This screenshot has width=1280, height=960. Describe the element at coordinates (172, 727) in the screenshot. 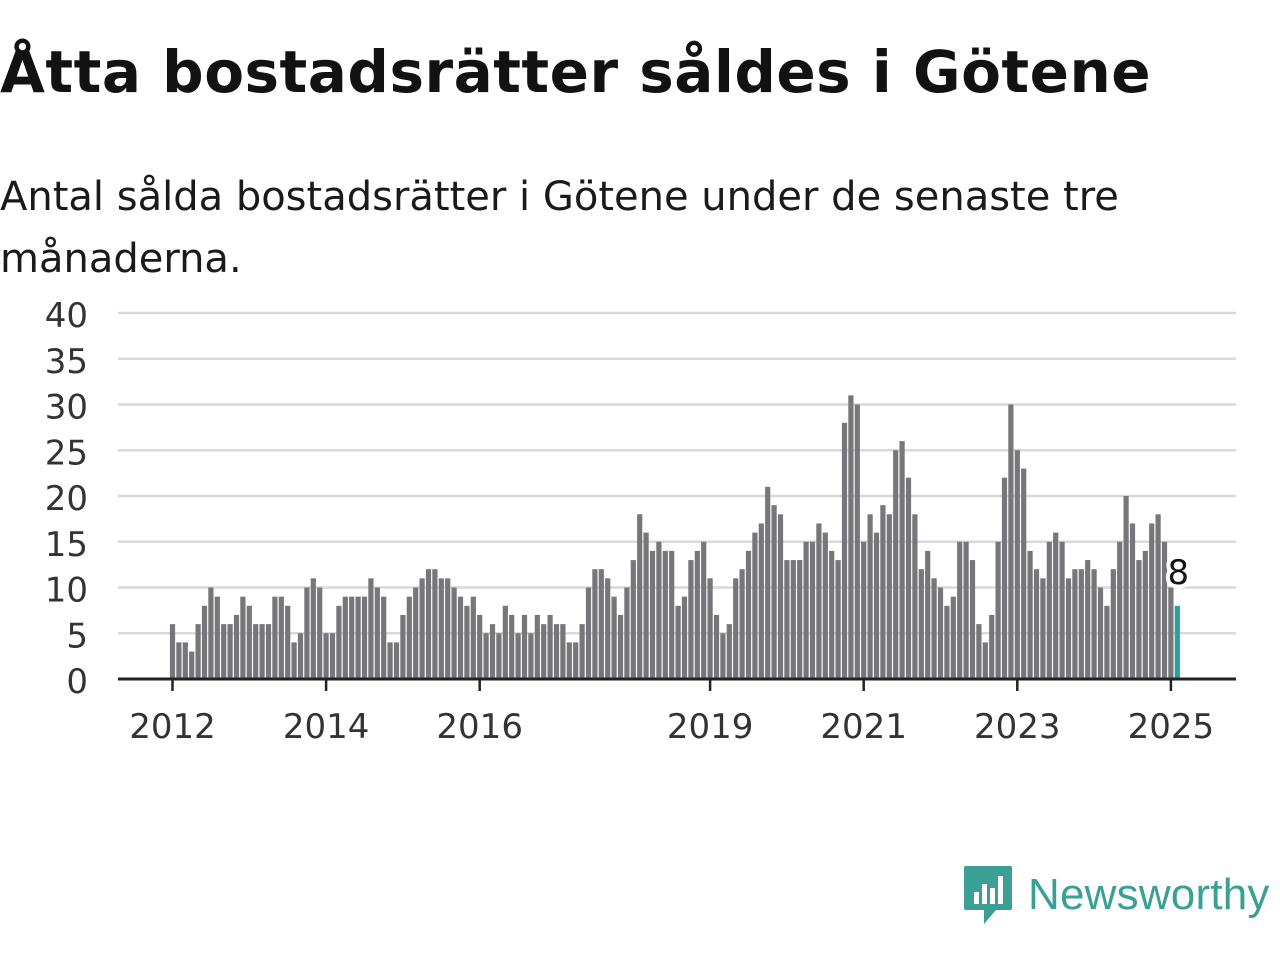

I see `x-tick-label: 2012` at that location.